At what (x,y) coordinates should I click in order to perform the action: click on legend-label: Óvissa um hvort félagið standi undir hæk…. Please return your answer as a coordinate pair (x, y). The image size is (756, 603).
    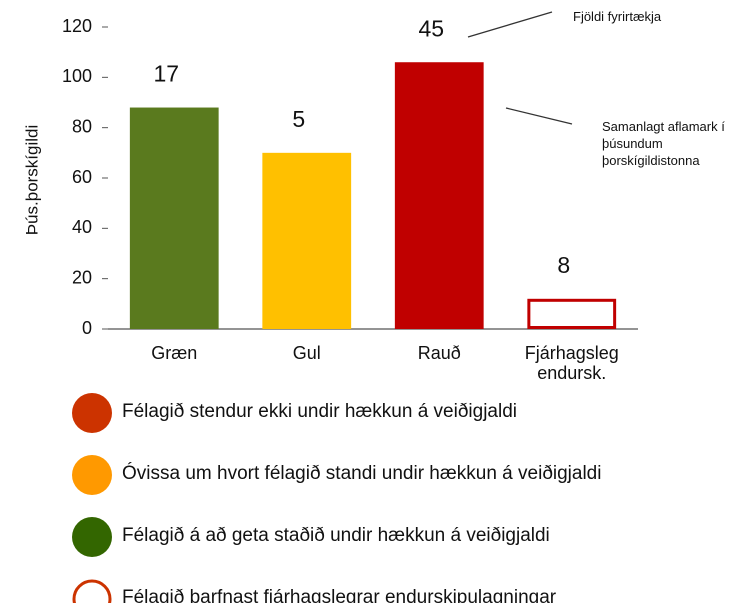
    Looking at the image, I should click on (362, 473).